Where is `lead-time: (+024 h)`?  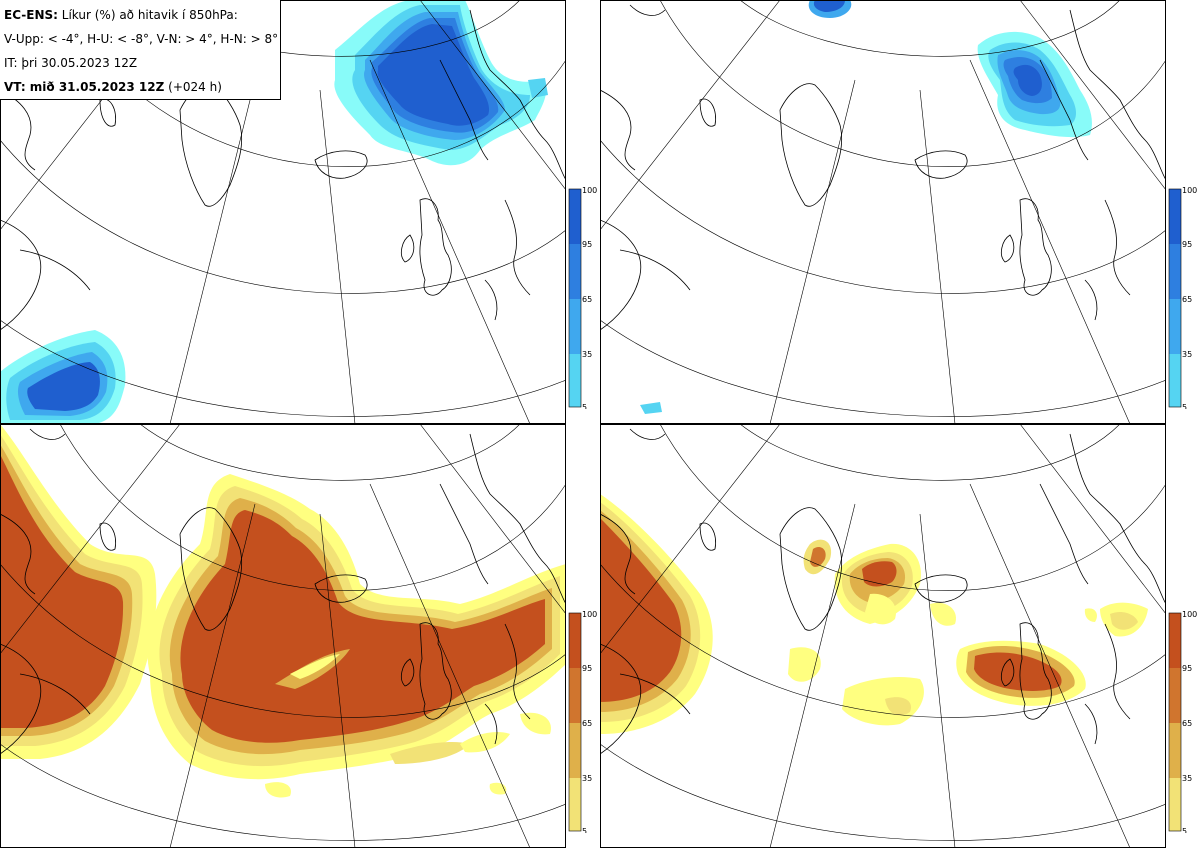
lead-time: (+024 h) is located at coordinates (195, 87).